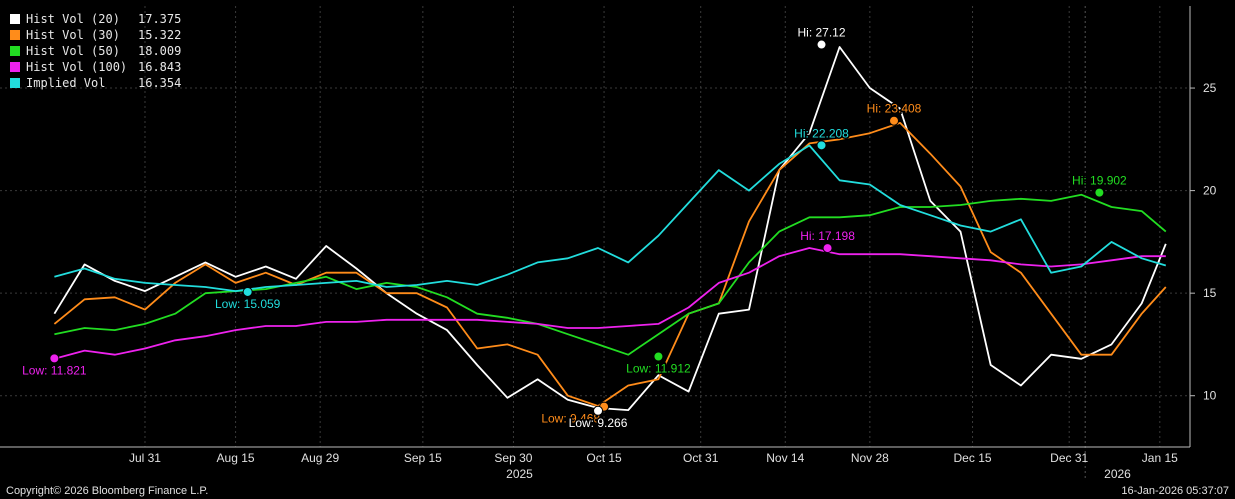 This screenshot has height=499, width=1235. I want to click on x-tick-label: Oct 31, so click(701, 458).